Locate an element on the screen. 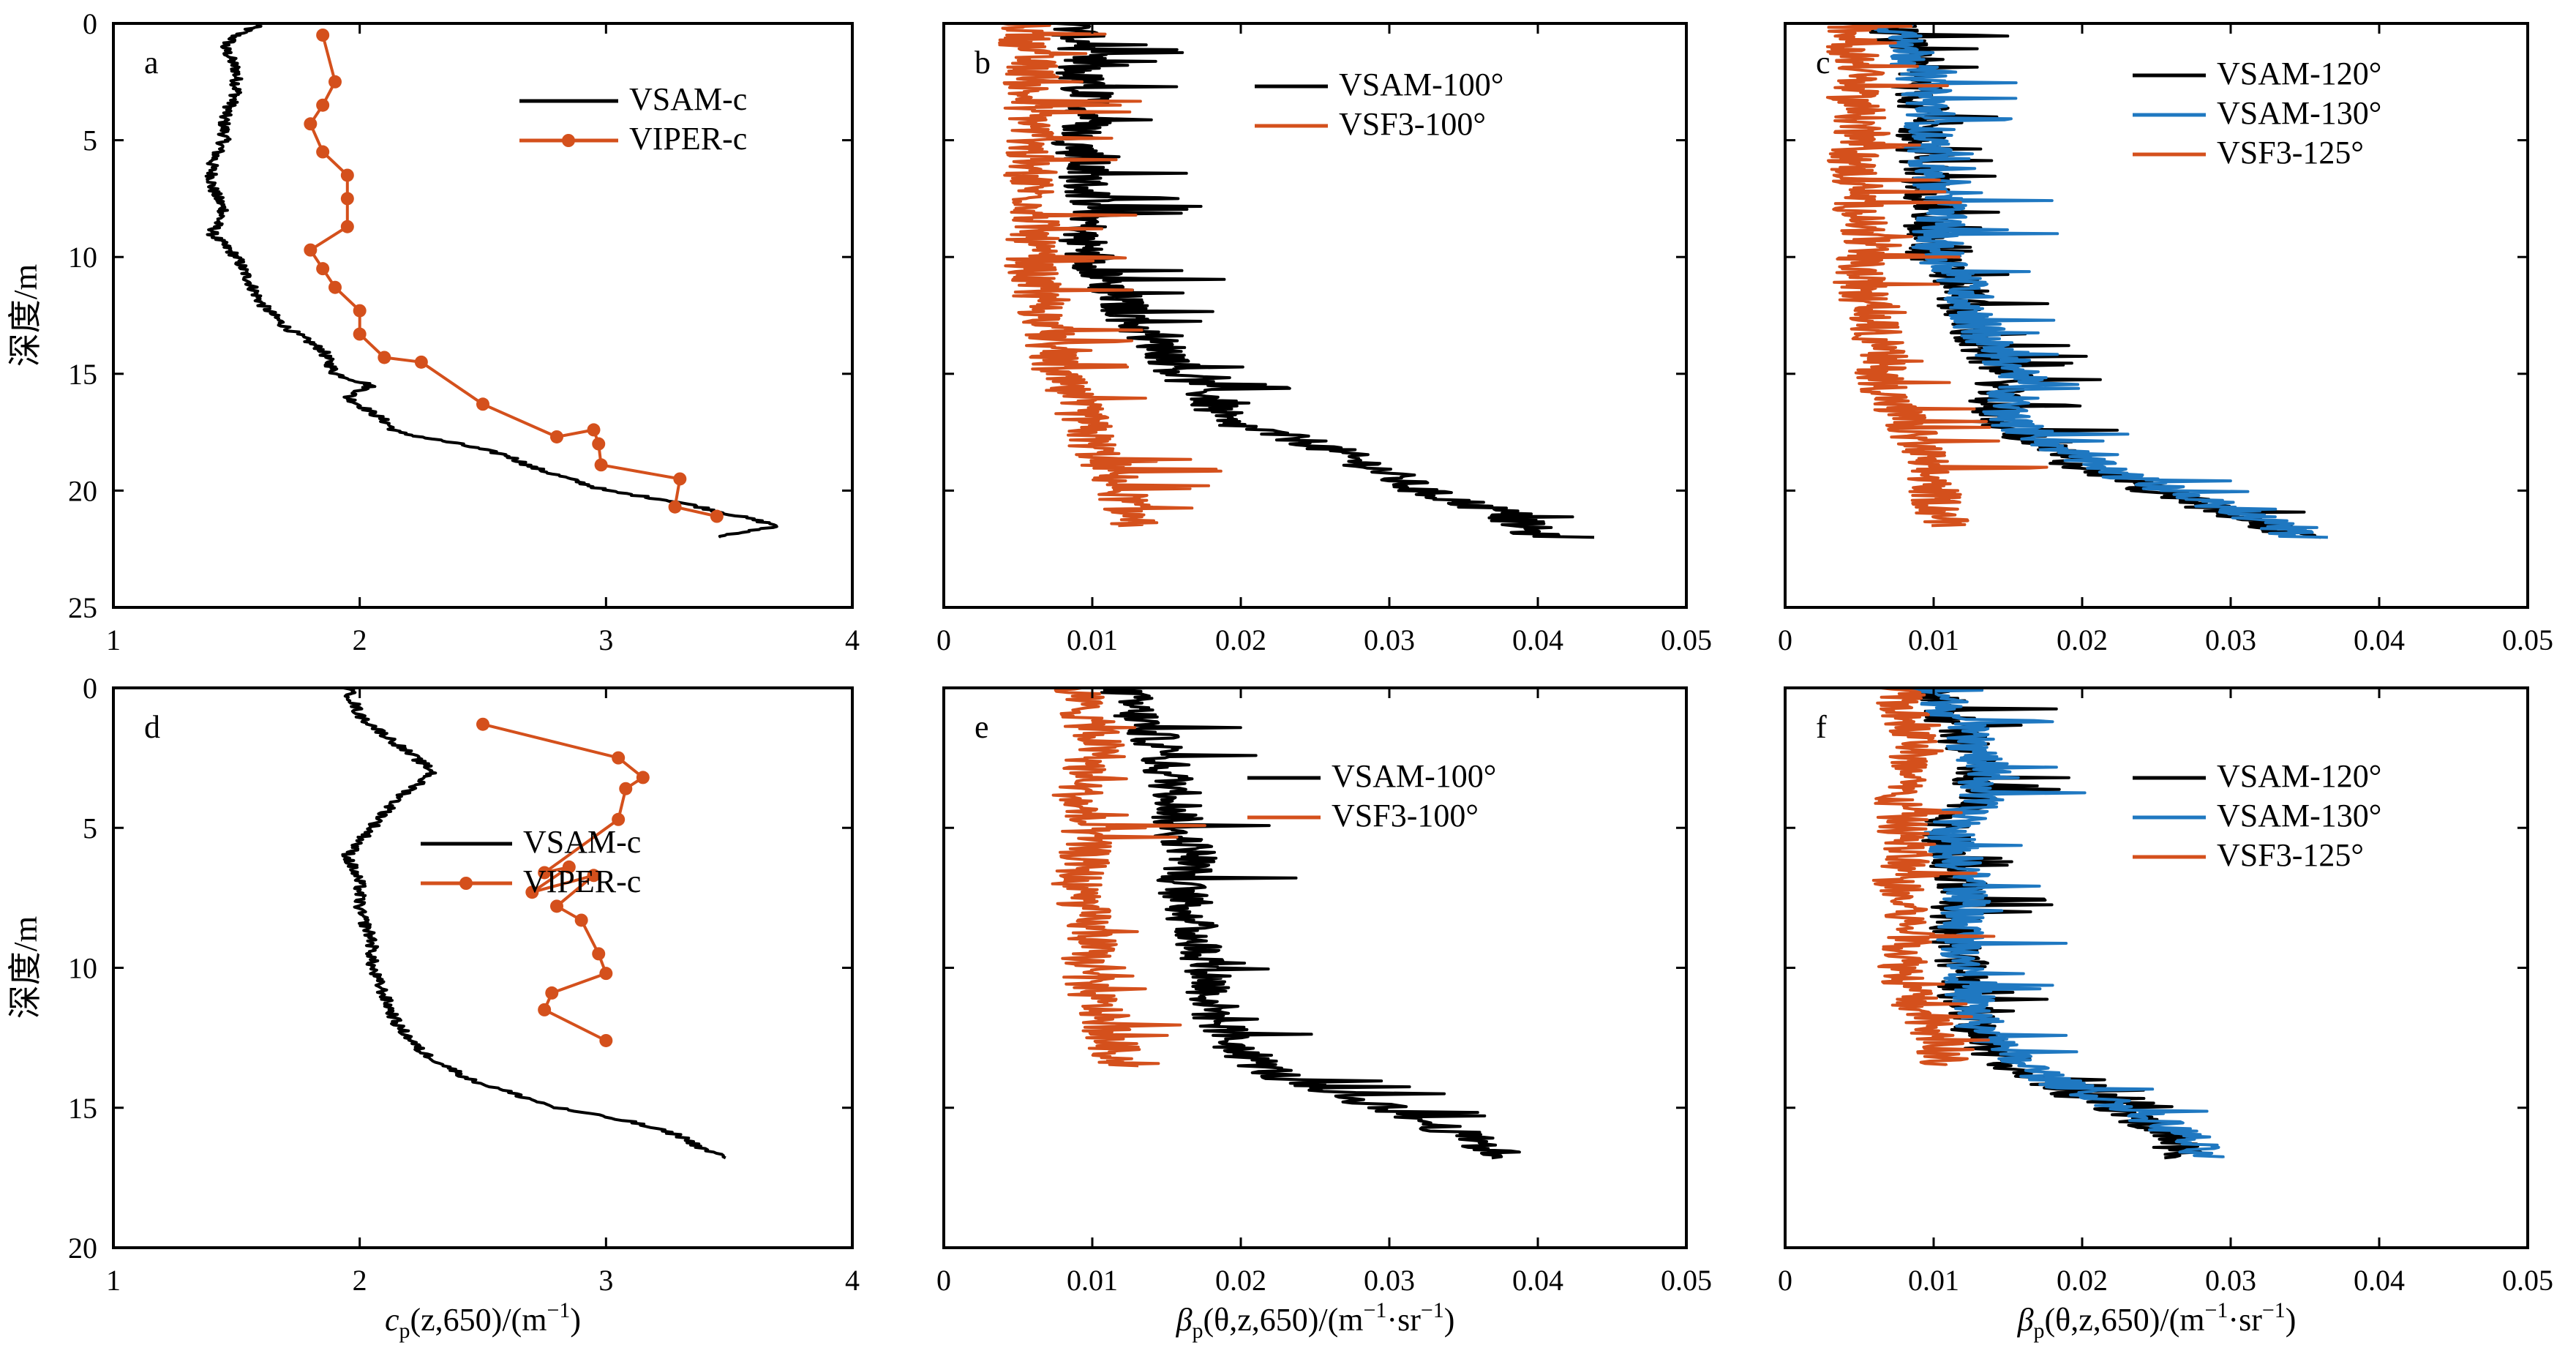 Image resolution: width=2576 pixels, height=1367 pixels. panel-a is located at coordinates (483, 315).